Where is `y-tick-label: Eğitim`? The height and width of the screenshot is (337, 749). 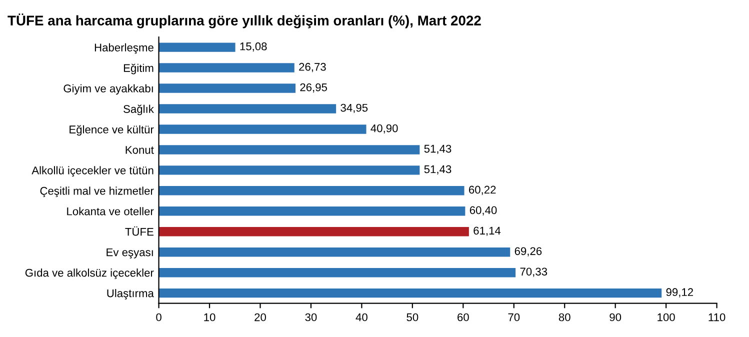 y-tick-label: Eğitim is located at coordinates (139, 69).